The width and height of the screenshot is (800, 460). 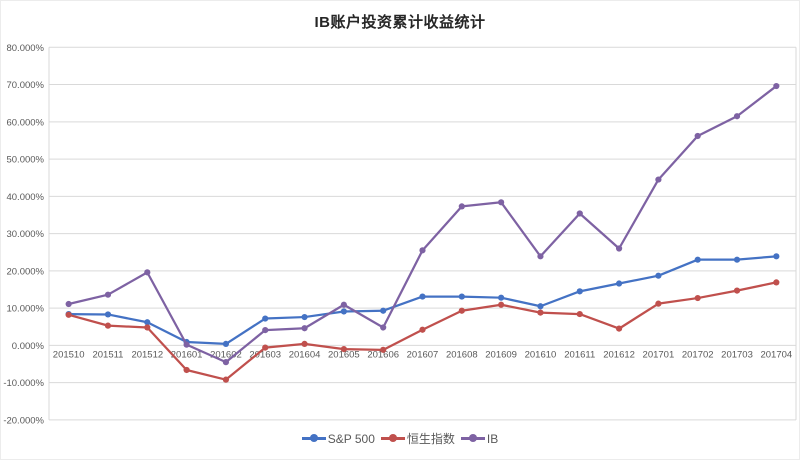 I want to click on y-axis-tick-label: 10.000%, so click(x=25, y=309).